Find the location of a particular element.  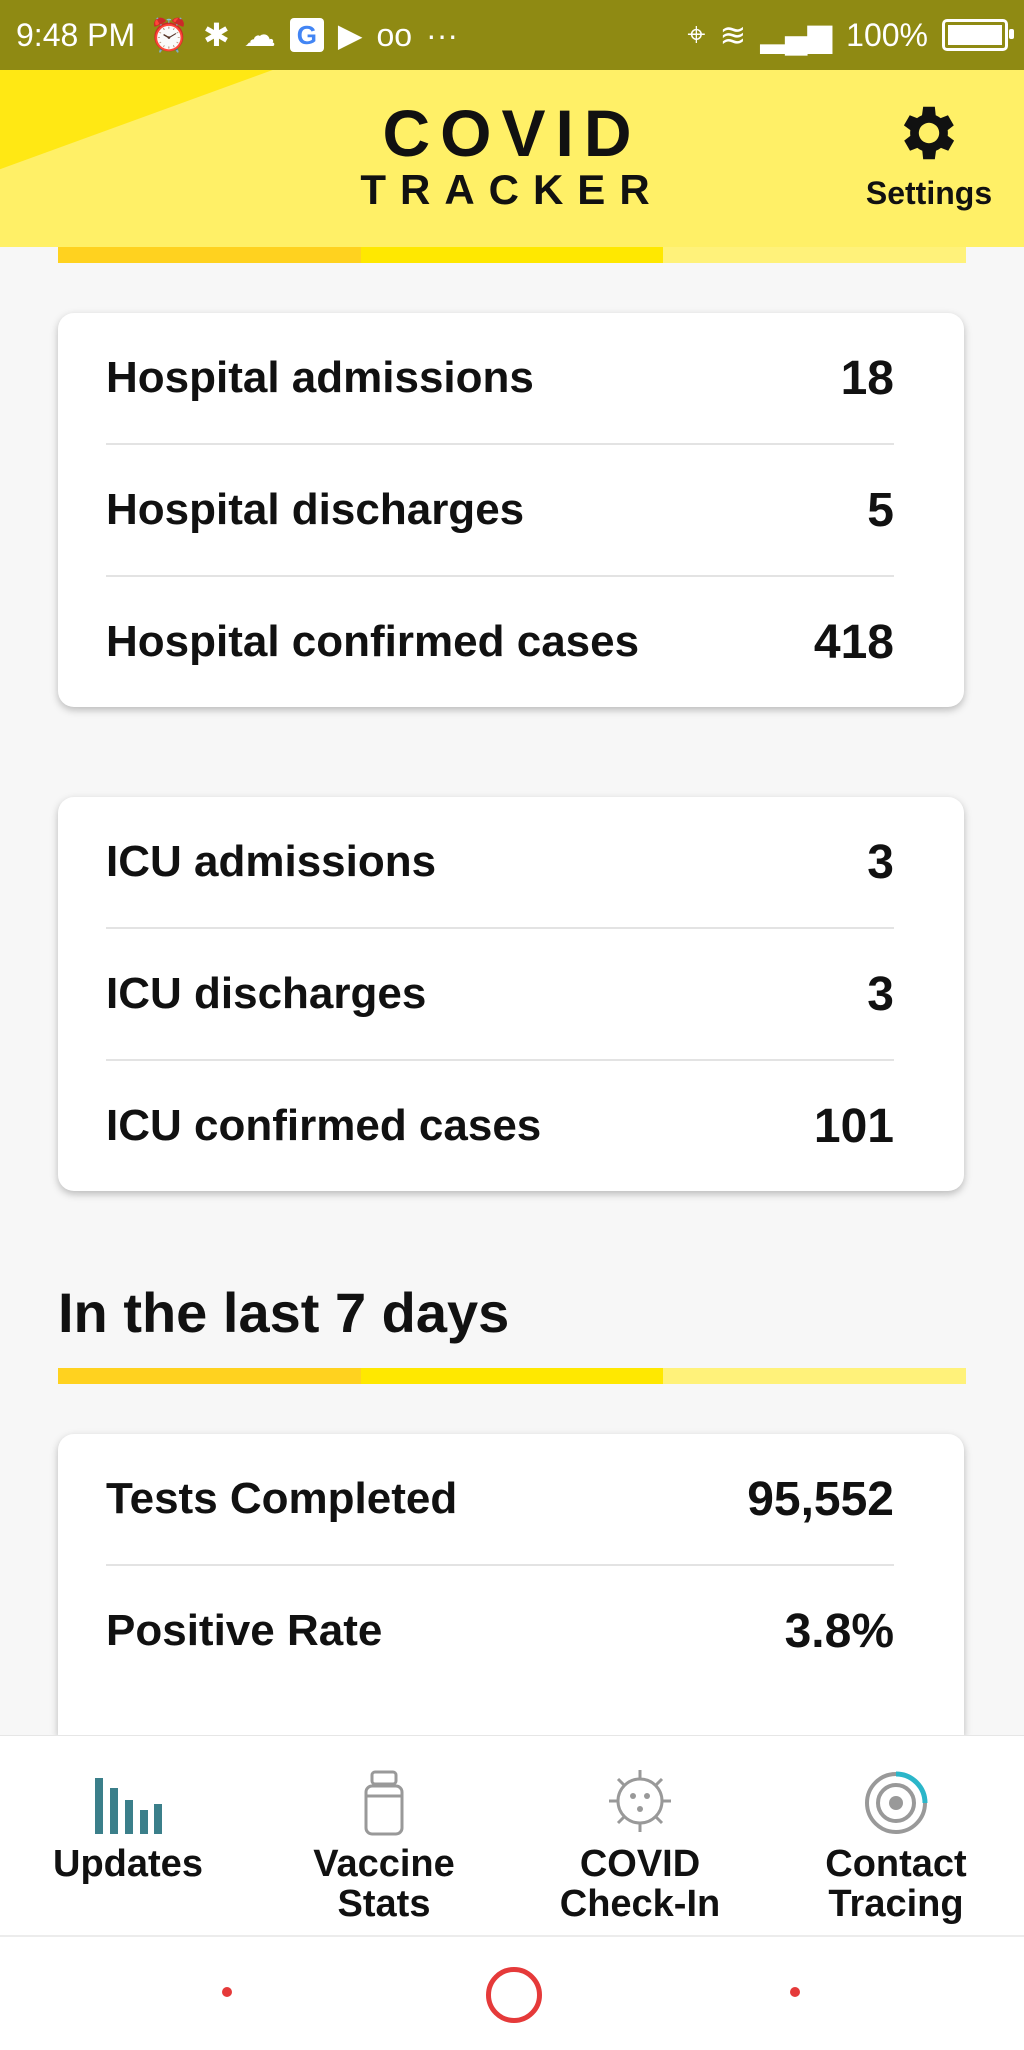

status-time: 9:48 PM is located at coordinates (76, 34).